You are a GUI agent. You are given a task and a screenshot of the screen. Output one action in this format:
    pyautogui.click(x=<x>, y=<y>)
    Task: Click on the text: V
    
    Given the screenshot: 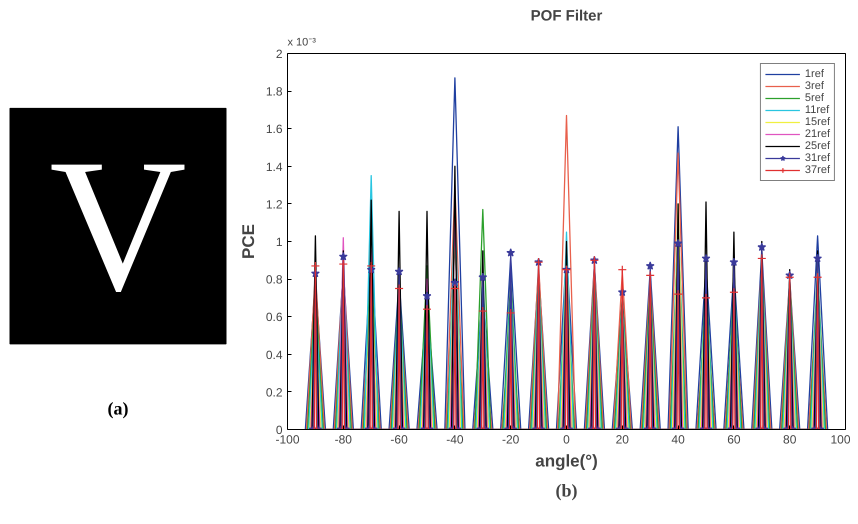 What is the action you would take?
    pyautogui.click(x=118, y=226)
    